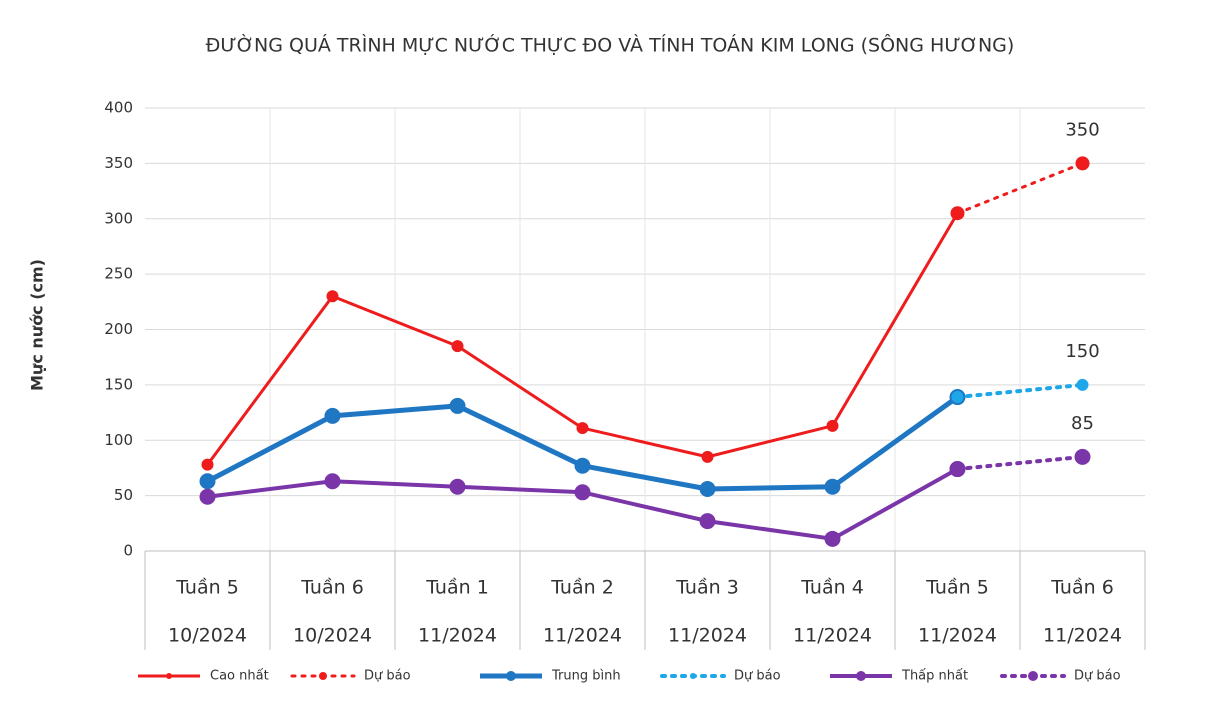 The width and height of the screenshot is (1214, 710). What do you see at coordinates (118, 108) in the screenshot?
I see `y-tick-label: 400` at bounding box center [118, 108].